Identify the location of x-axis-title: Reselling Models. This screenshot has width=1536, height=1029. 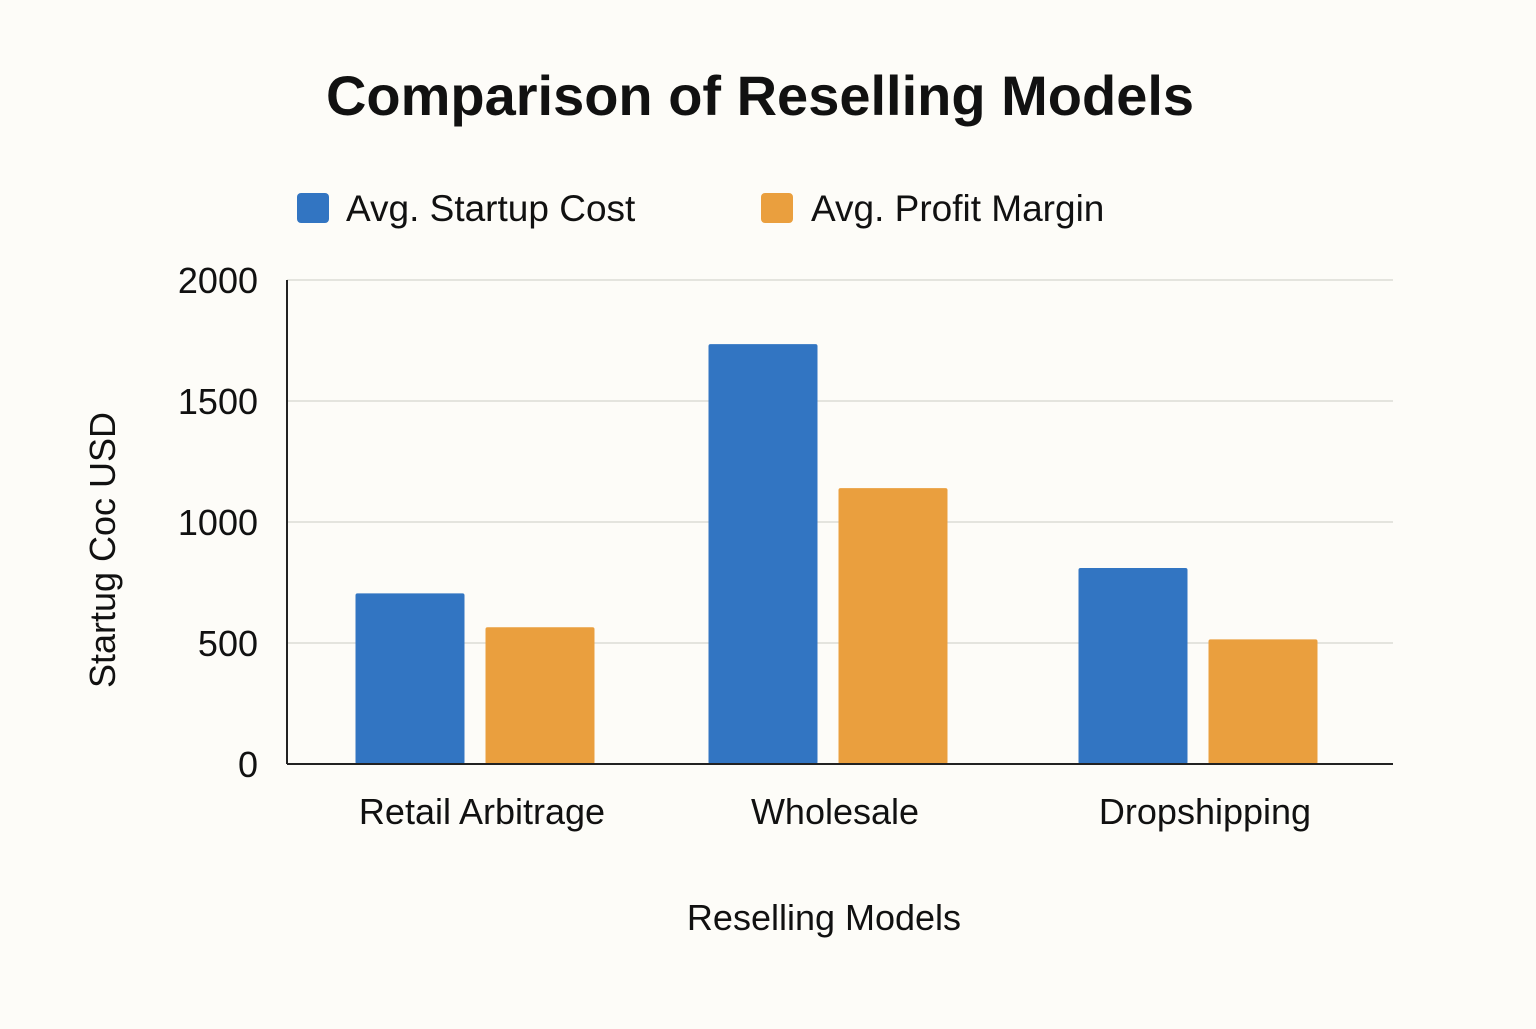
(824, 917).